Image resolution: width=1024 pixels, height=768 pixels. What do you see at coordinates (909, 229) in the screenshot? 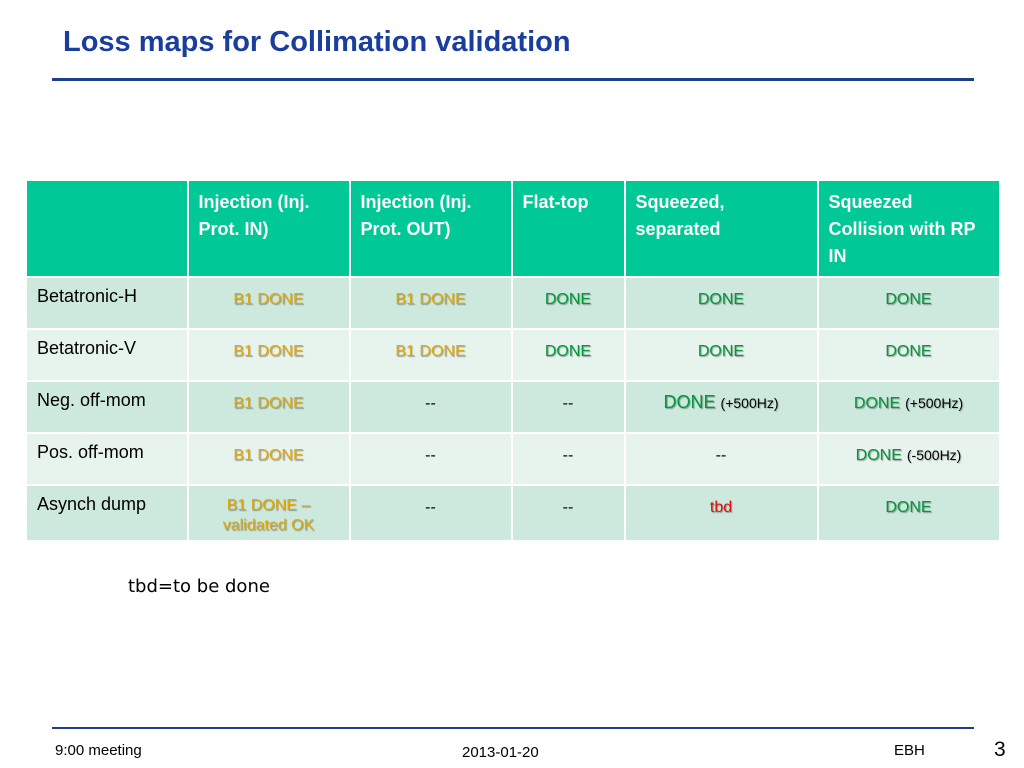
I see `header-squeezed-collision-rp-in: Squeezed Collision with RP IN` at bounding box center [909, 229].